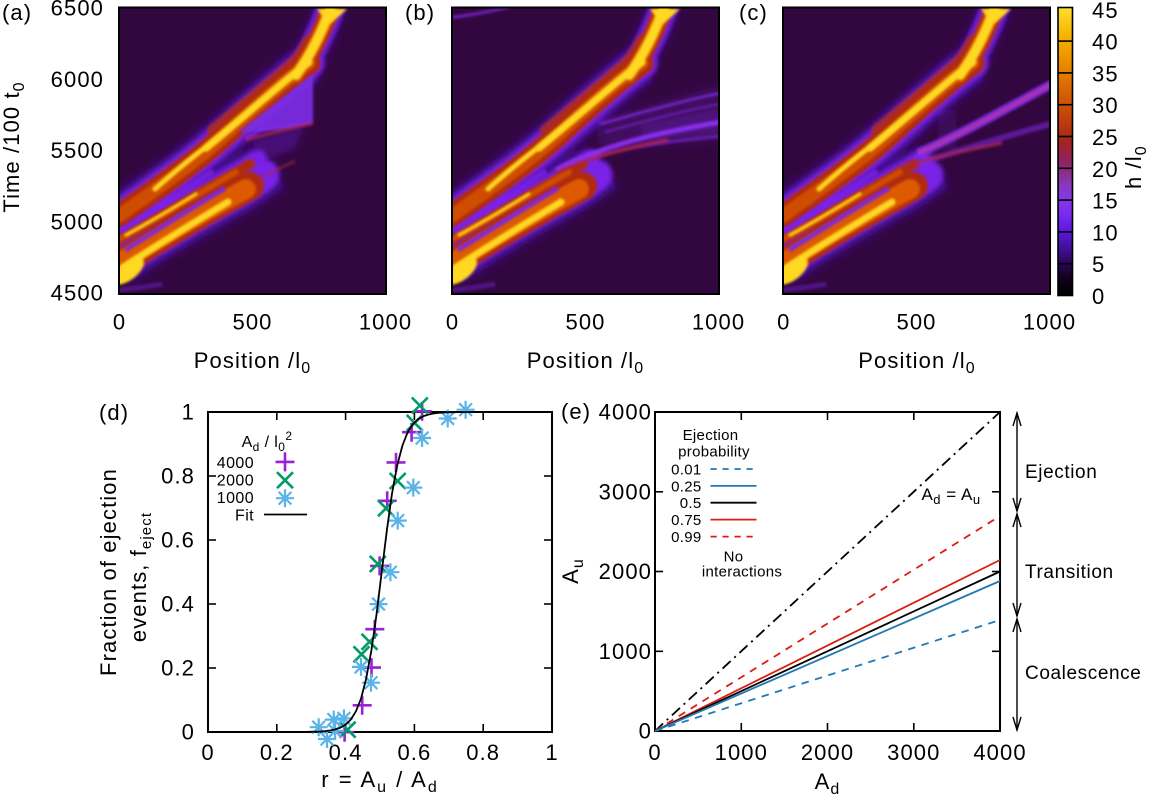  What do you see at coordinates (1083, 673) in the screenshot?
I see `svg-text: Coalescence` at bounding box center [1083, 673].